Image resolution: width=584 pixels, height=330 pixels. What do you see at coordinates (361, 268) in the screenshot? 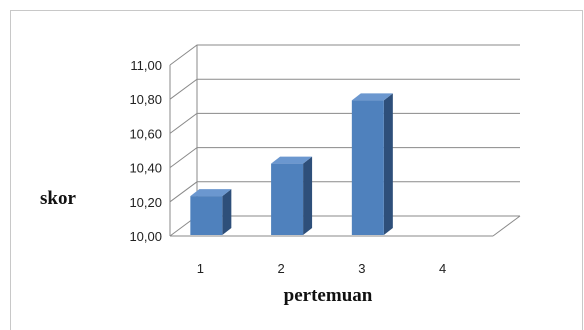
I see `x-tick-label: 3` at bounding box center [361, 268].